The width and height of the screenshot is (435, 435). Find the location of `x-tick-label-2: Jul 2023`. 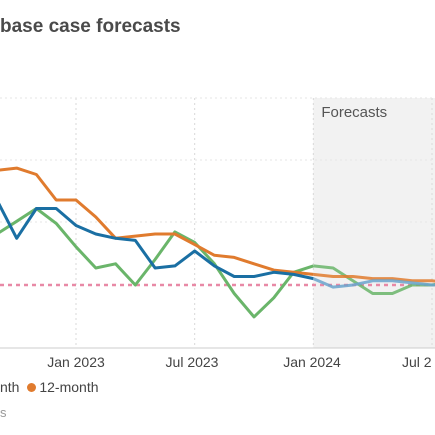

x-tick-label-2: Jul 2023 is located at coordinates (192, 362).